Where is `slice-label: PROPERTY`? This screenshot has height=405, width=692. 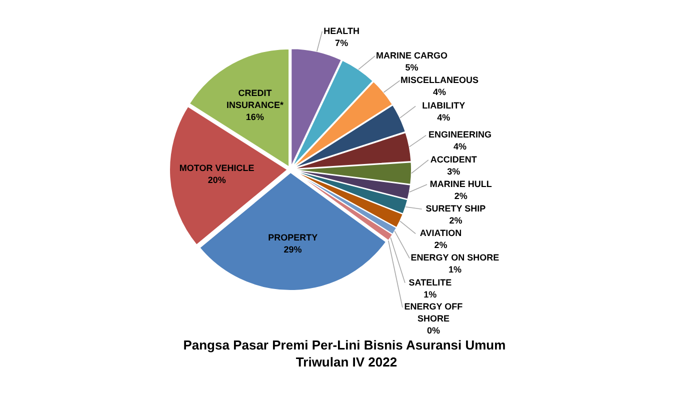
slice-label: PROPERTY is located at coordinates (293, 237).